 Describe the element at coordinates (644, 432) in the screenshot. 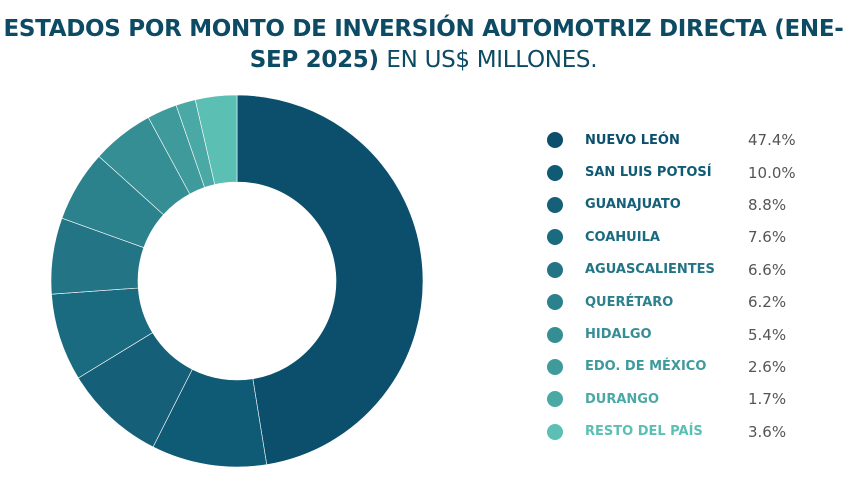

I see `legend-label: RESTO DEL PAÍS` at that location.